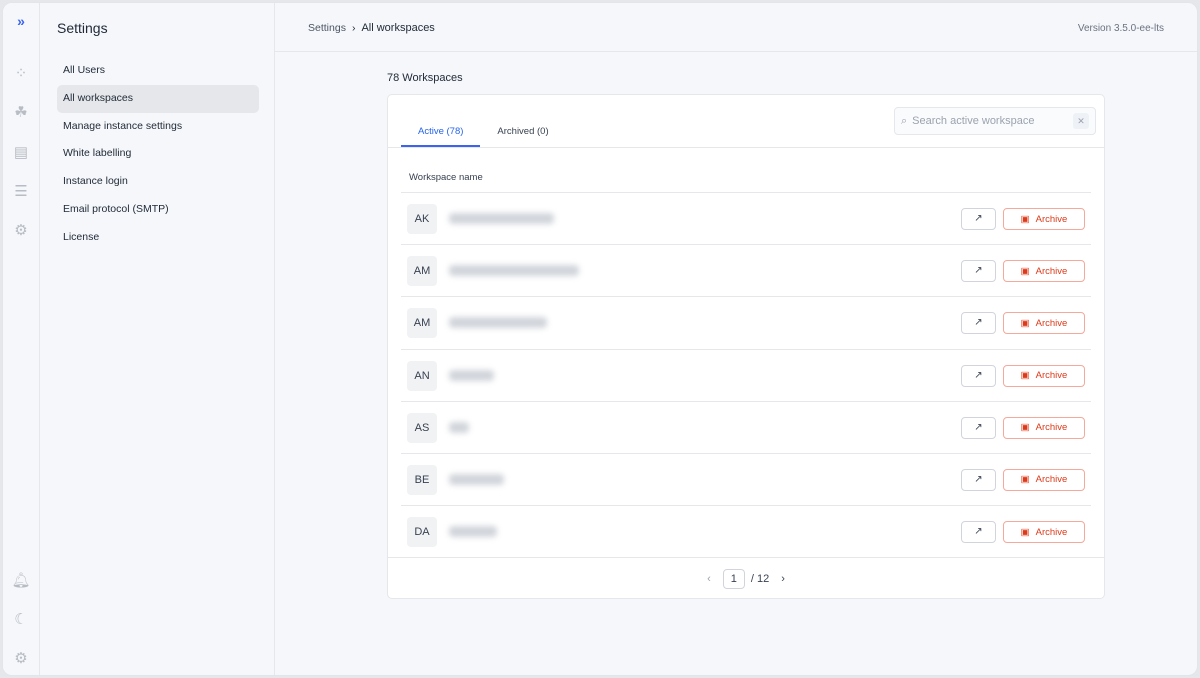 This screenshot has height=678, width=1200. I want to click on workspace-avatar: AN, so click(422, 375).